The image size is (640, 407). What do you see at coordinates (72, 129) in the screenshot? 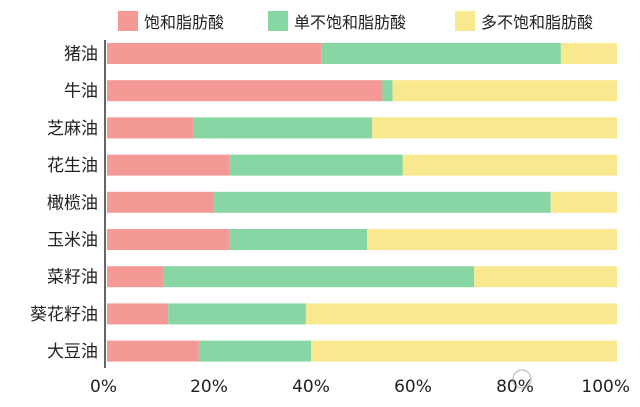
I see `category-label: 芝麻油` at bounding box center [72, 129].